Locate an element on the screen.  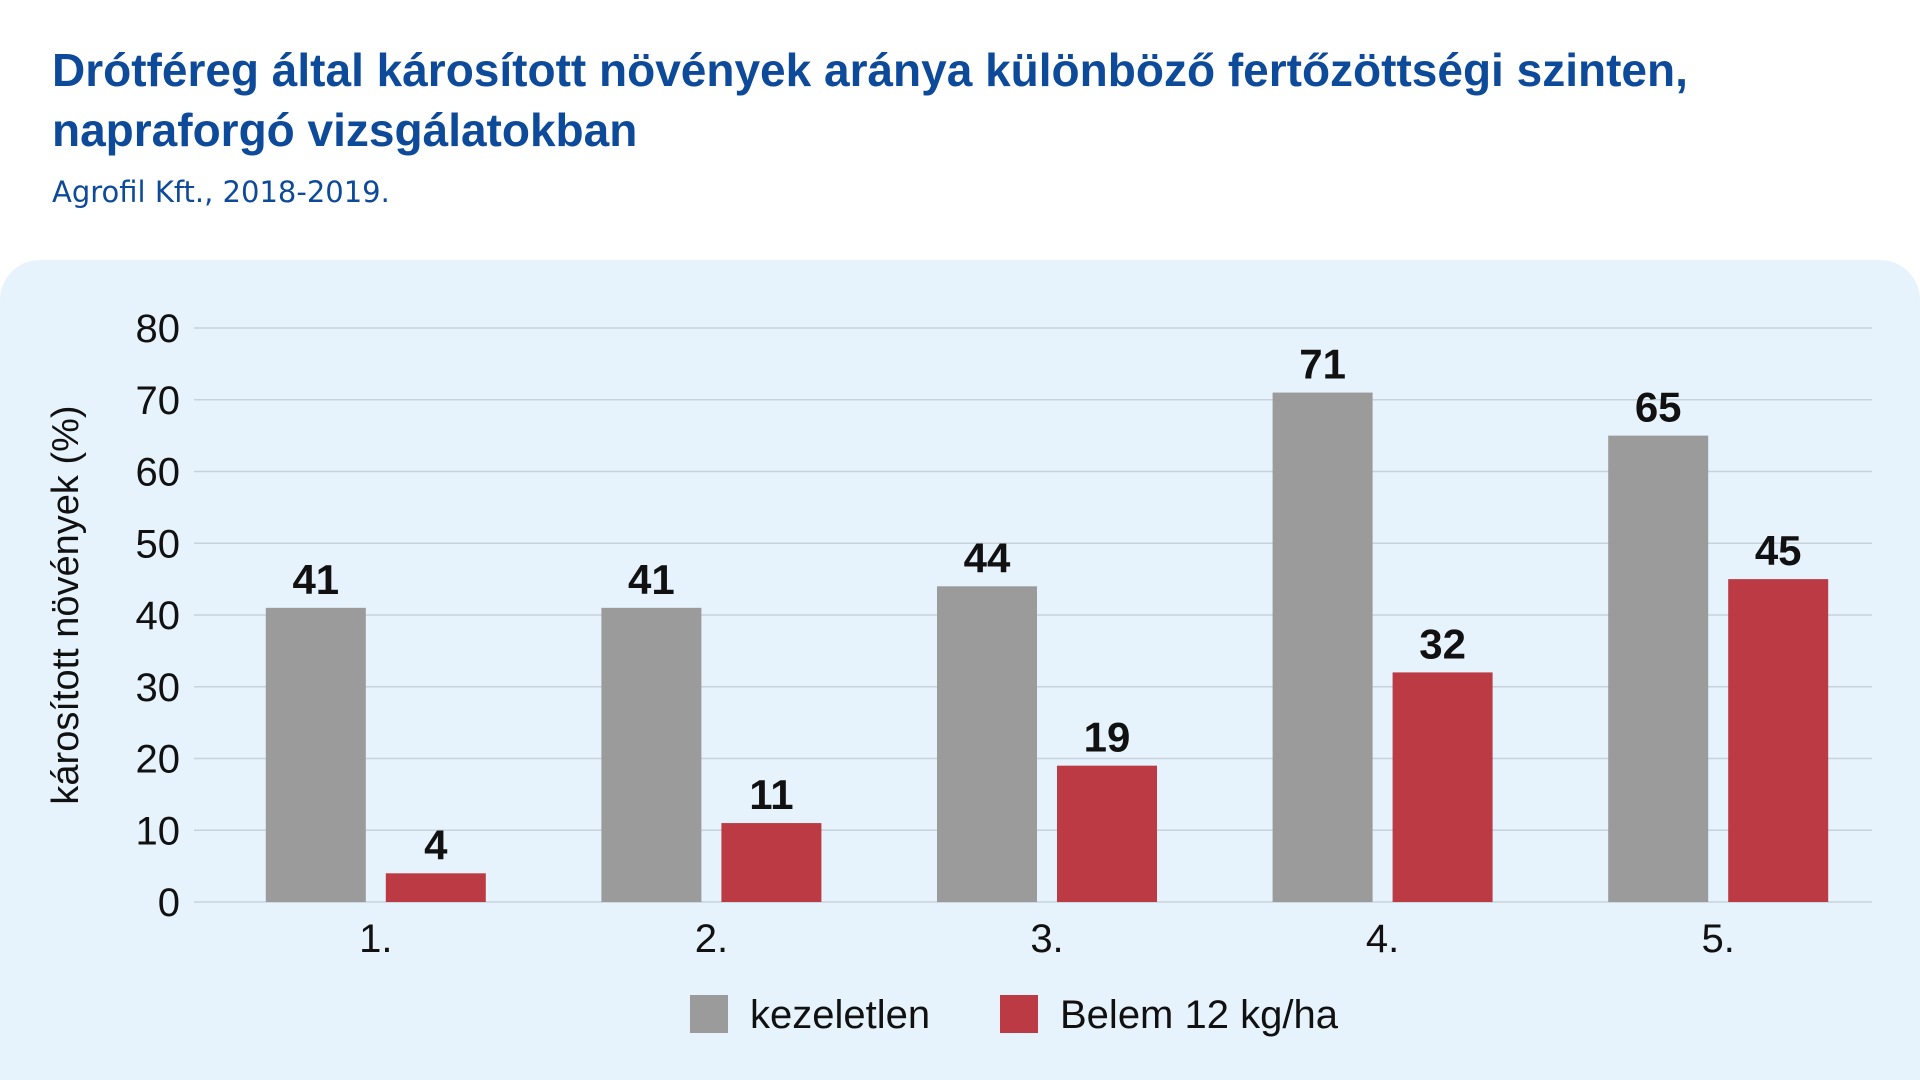
data-label: 65 is located at coordinates (1658, 407).